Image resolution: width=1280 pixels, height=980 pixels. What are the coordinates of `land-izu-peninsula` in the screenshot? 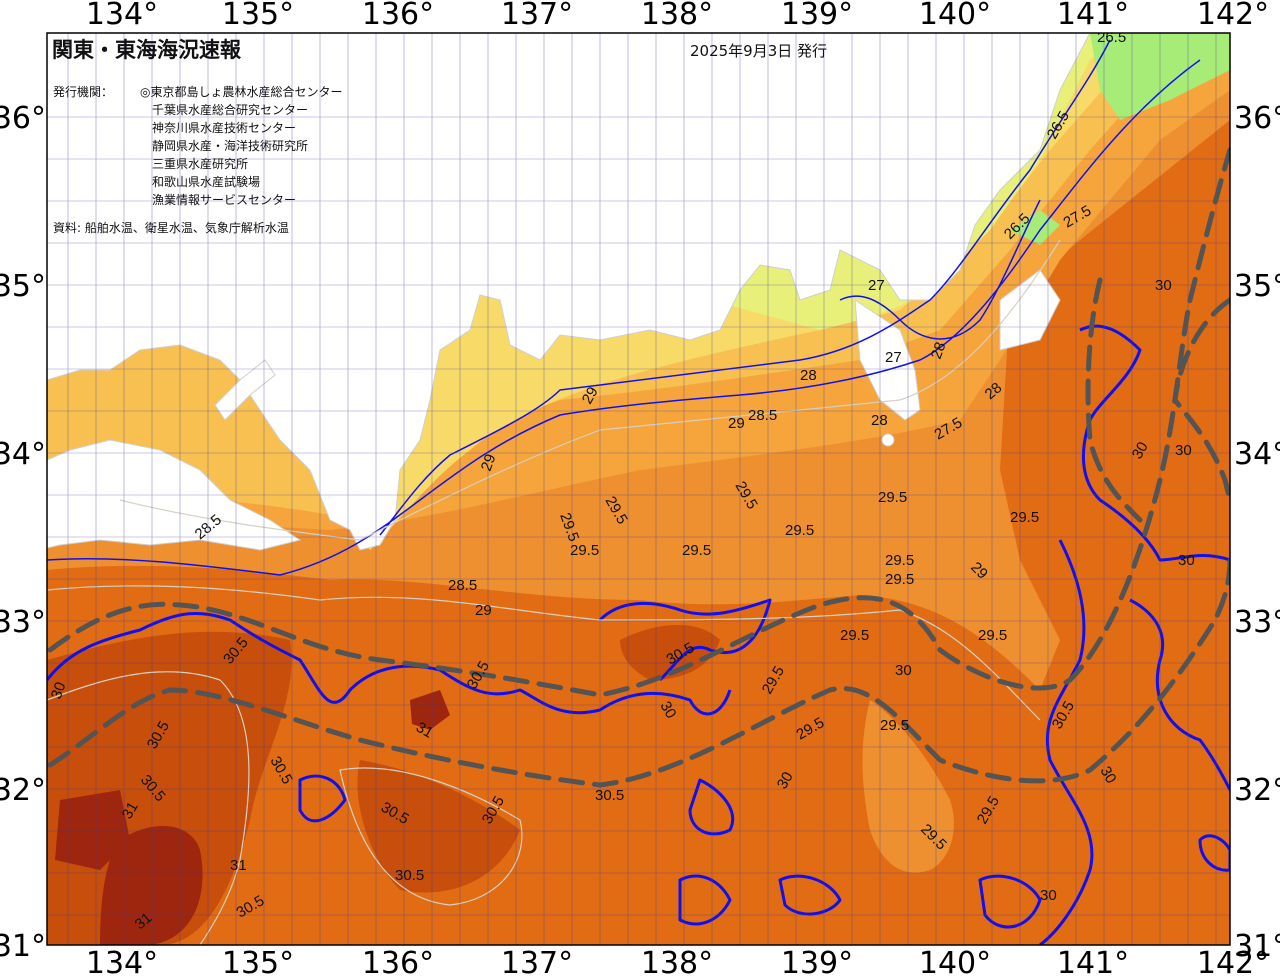 It's located at (887, 360).